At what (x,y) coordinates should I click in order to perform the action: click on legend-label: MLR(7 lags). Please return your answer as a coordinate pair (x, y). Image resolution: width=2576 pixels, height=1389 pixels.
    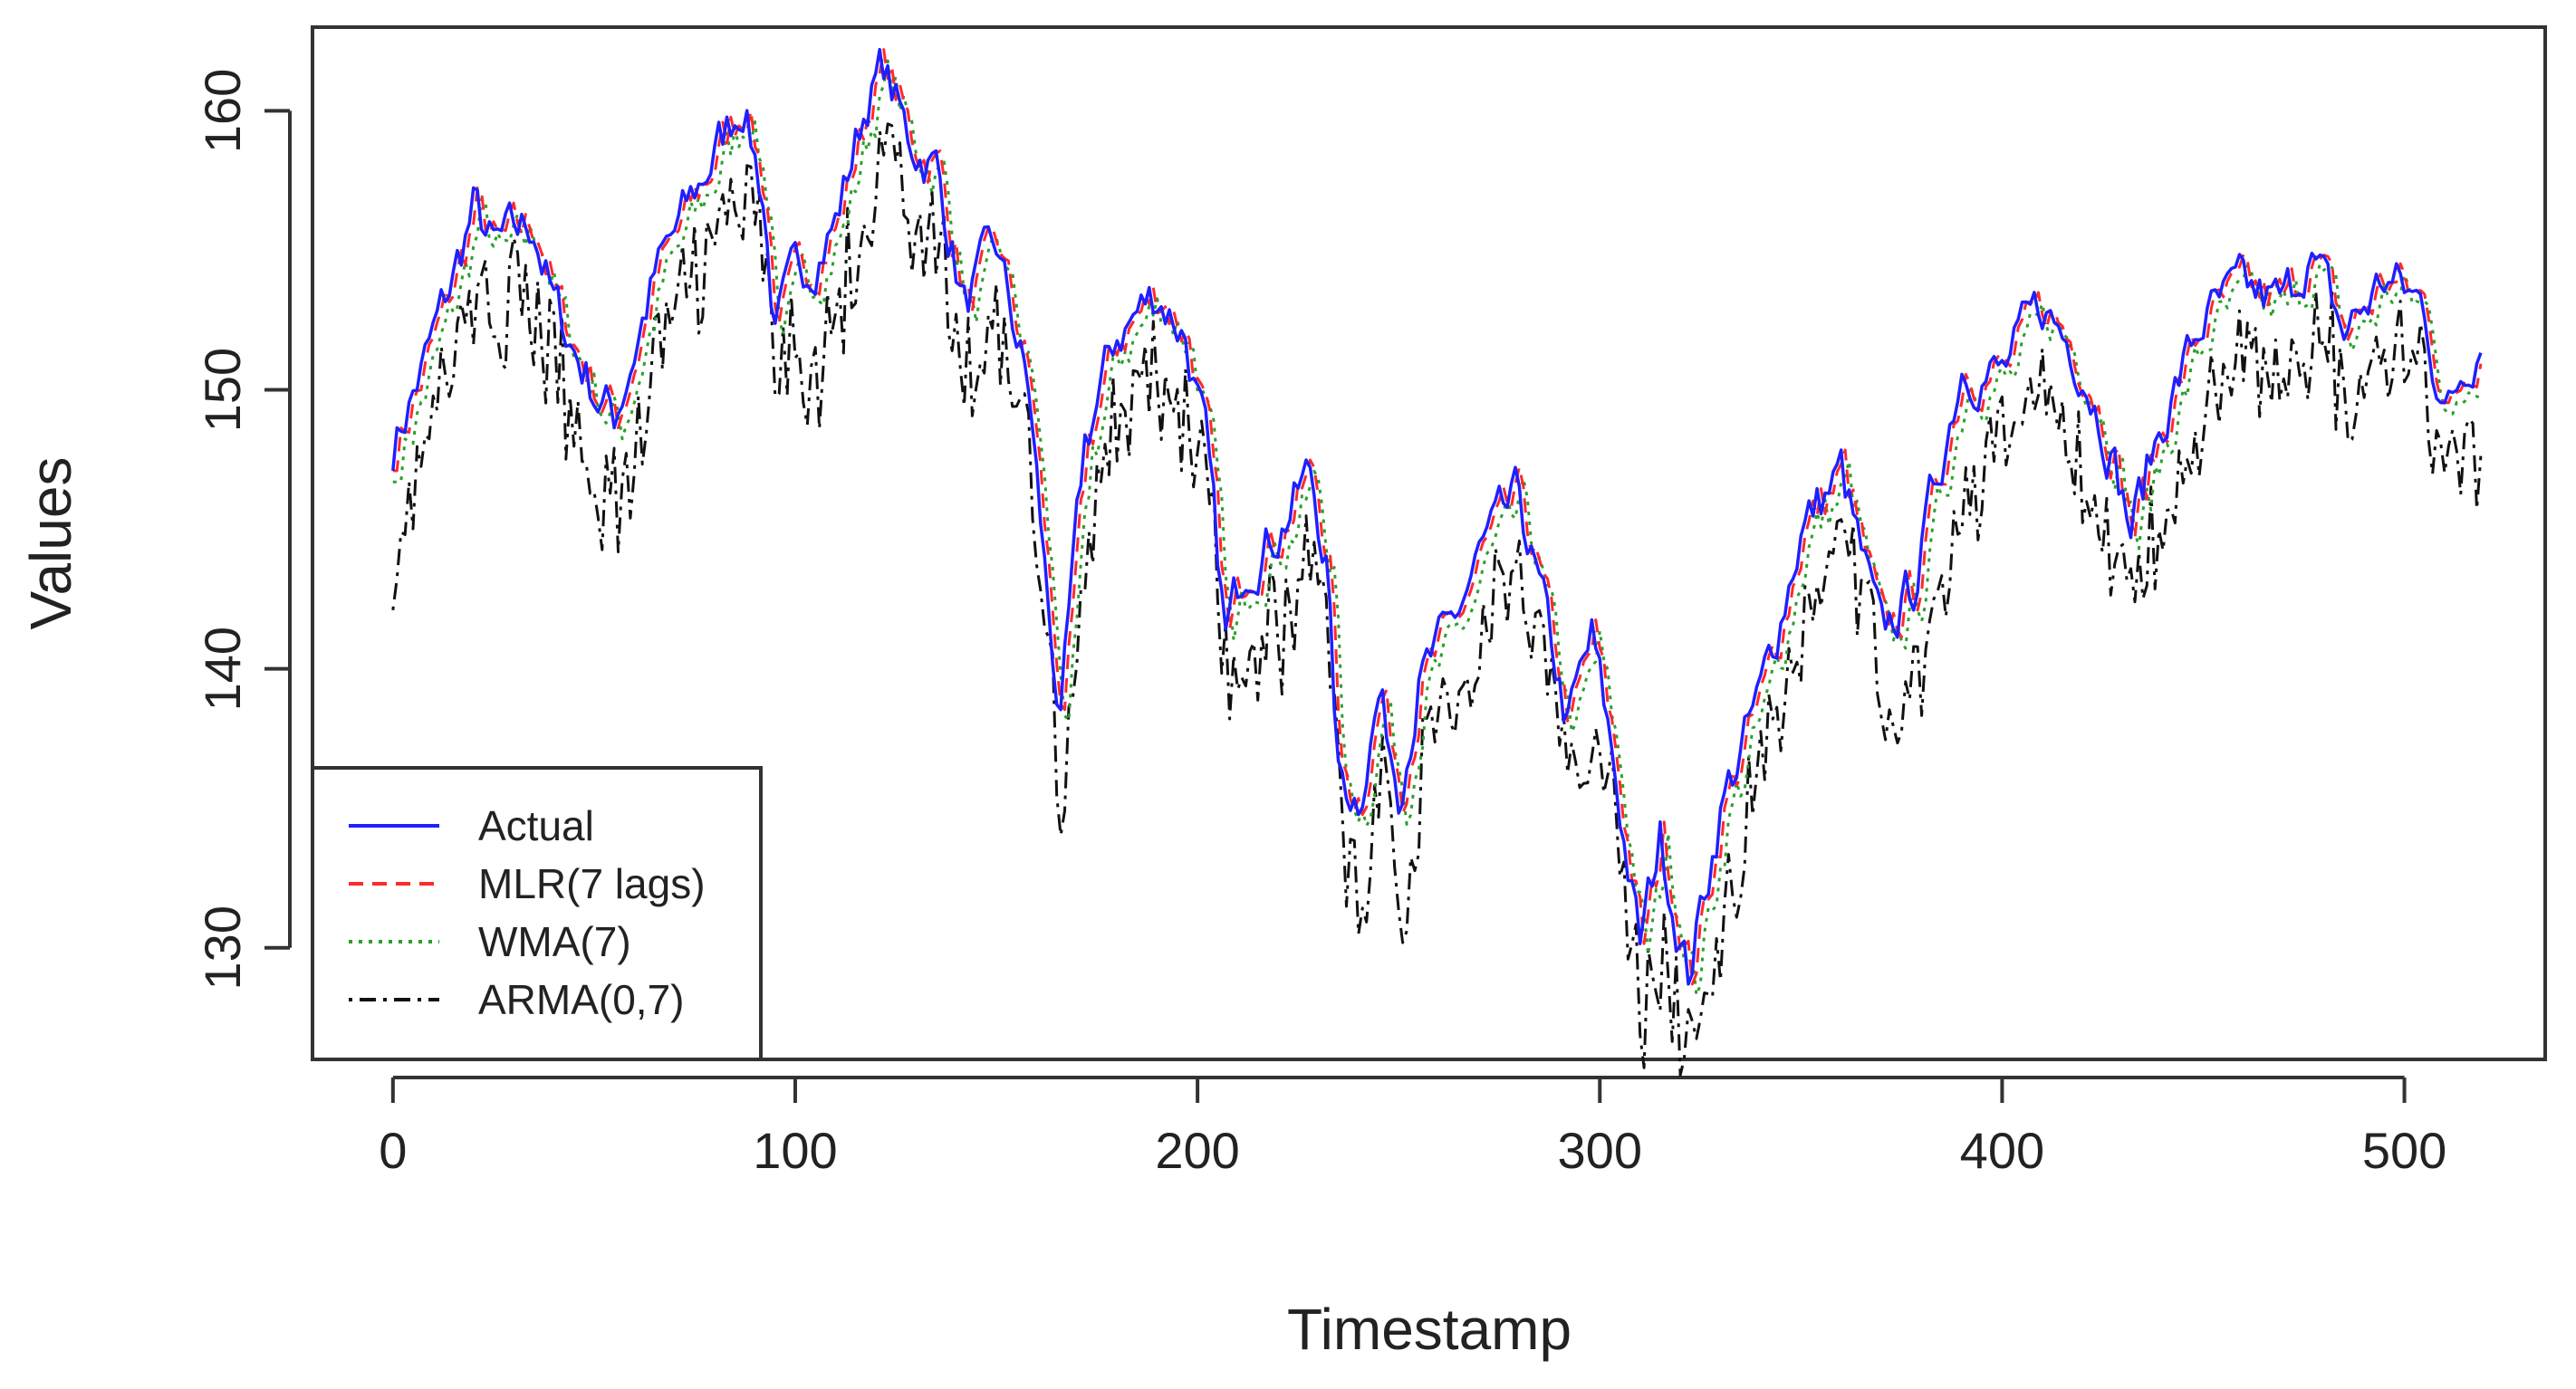
    Looking at the image, I should click on (592, 883).